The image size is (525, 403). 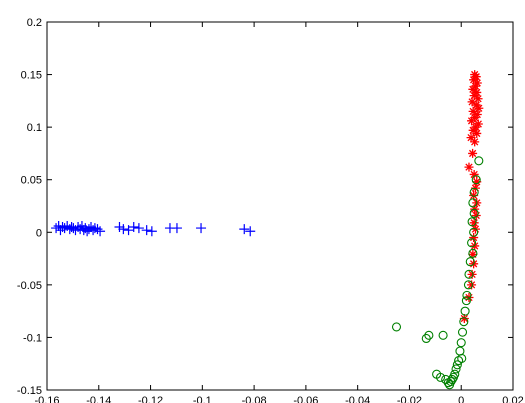 What do you see at coordinates (202, 399) in the screenshot?
I see `x-tick-label: -0.1` at bounding box center [202, 399].